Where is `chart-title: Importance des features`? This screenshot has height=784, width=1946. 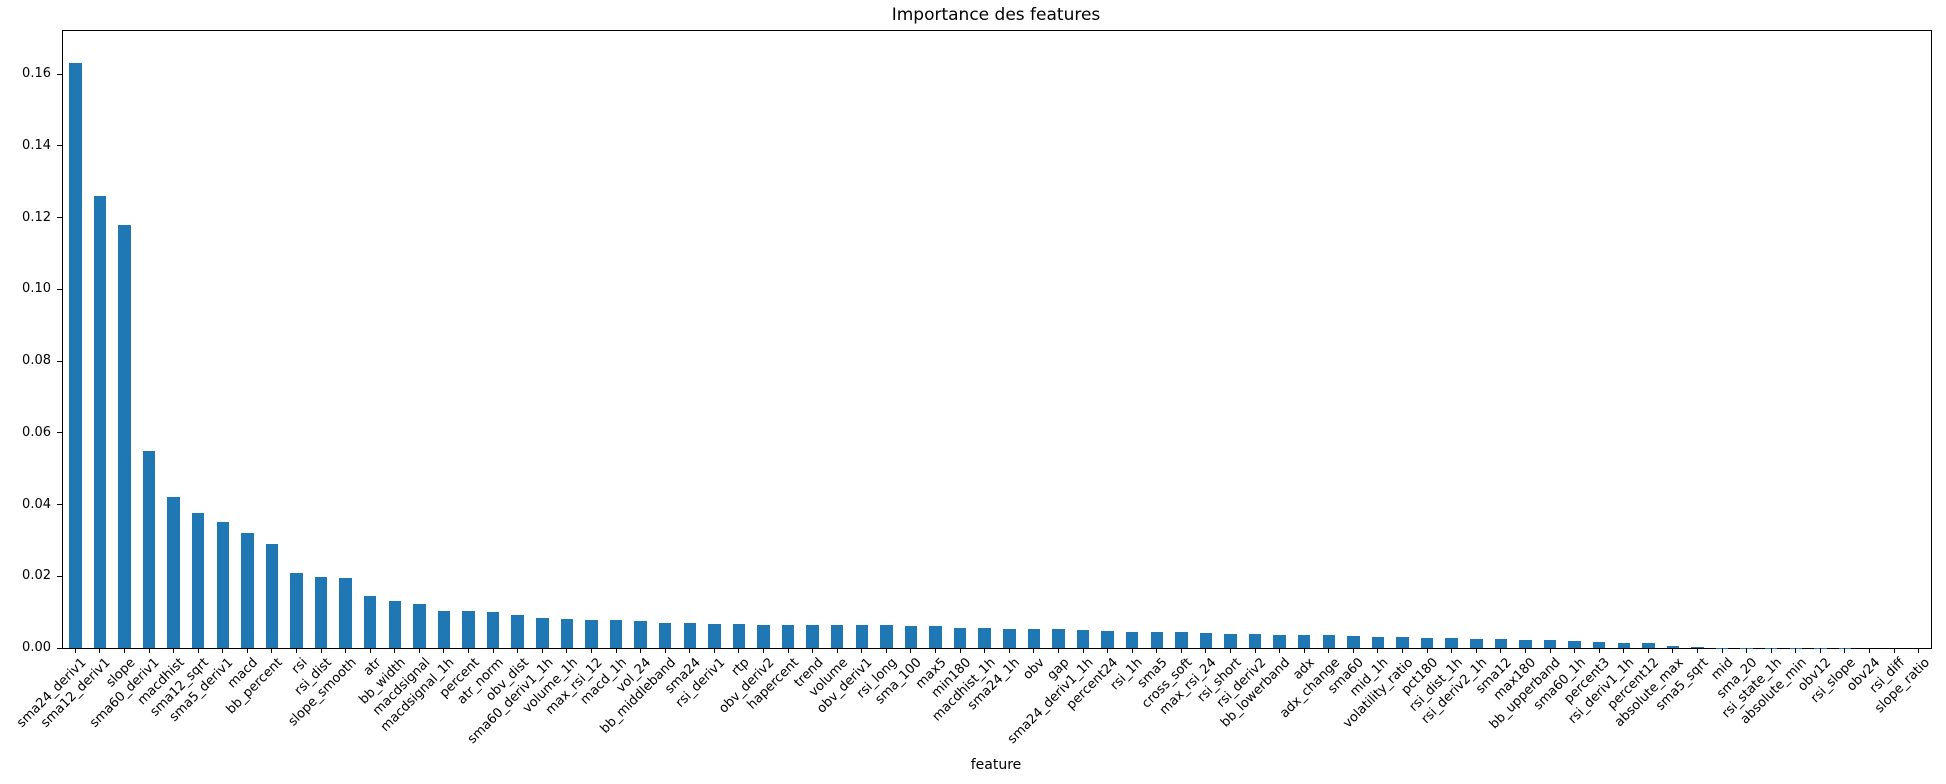 chart-title: Importance des features is located at coordinates (996, 15).